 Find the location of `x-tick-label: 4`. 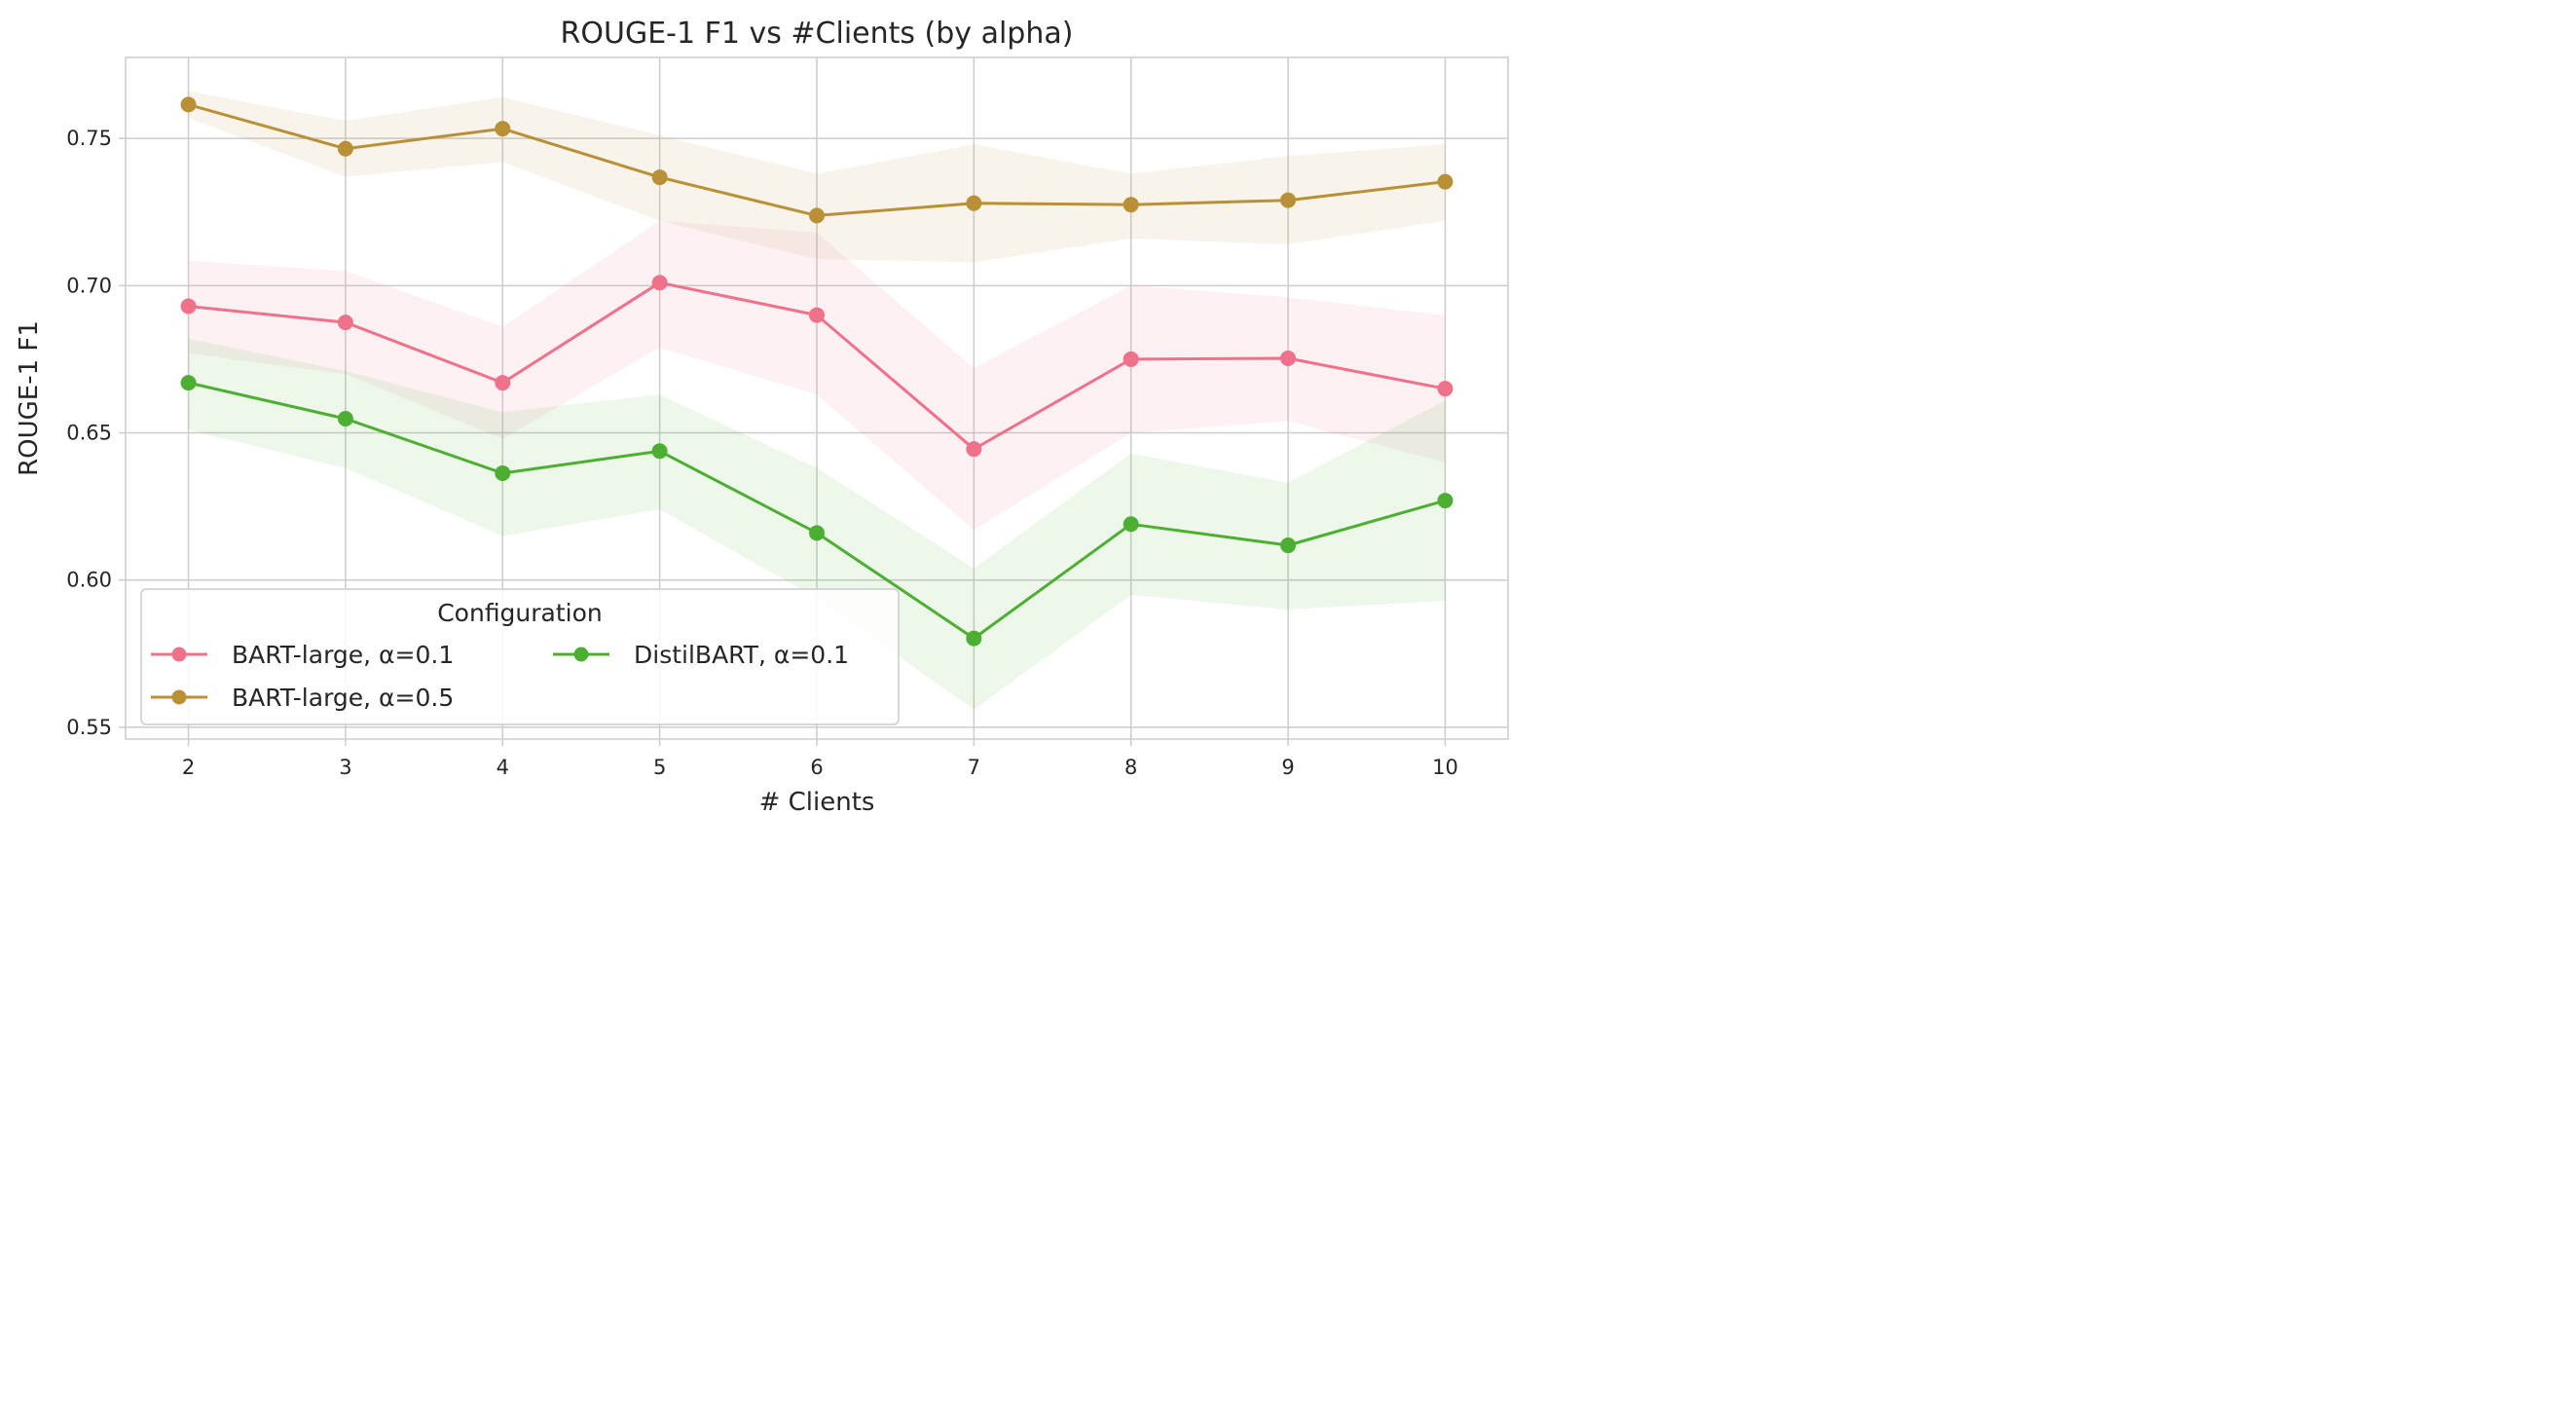

x-tick-label: 4 is located at coordinates (503, 768).